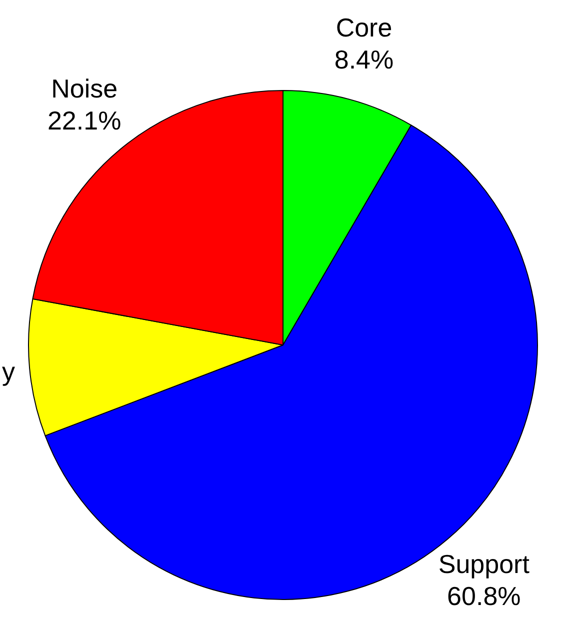 This screenshot has width=582, height=626. I want to click on slice-label: y, so click(8, 371).